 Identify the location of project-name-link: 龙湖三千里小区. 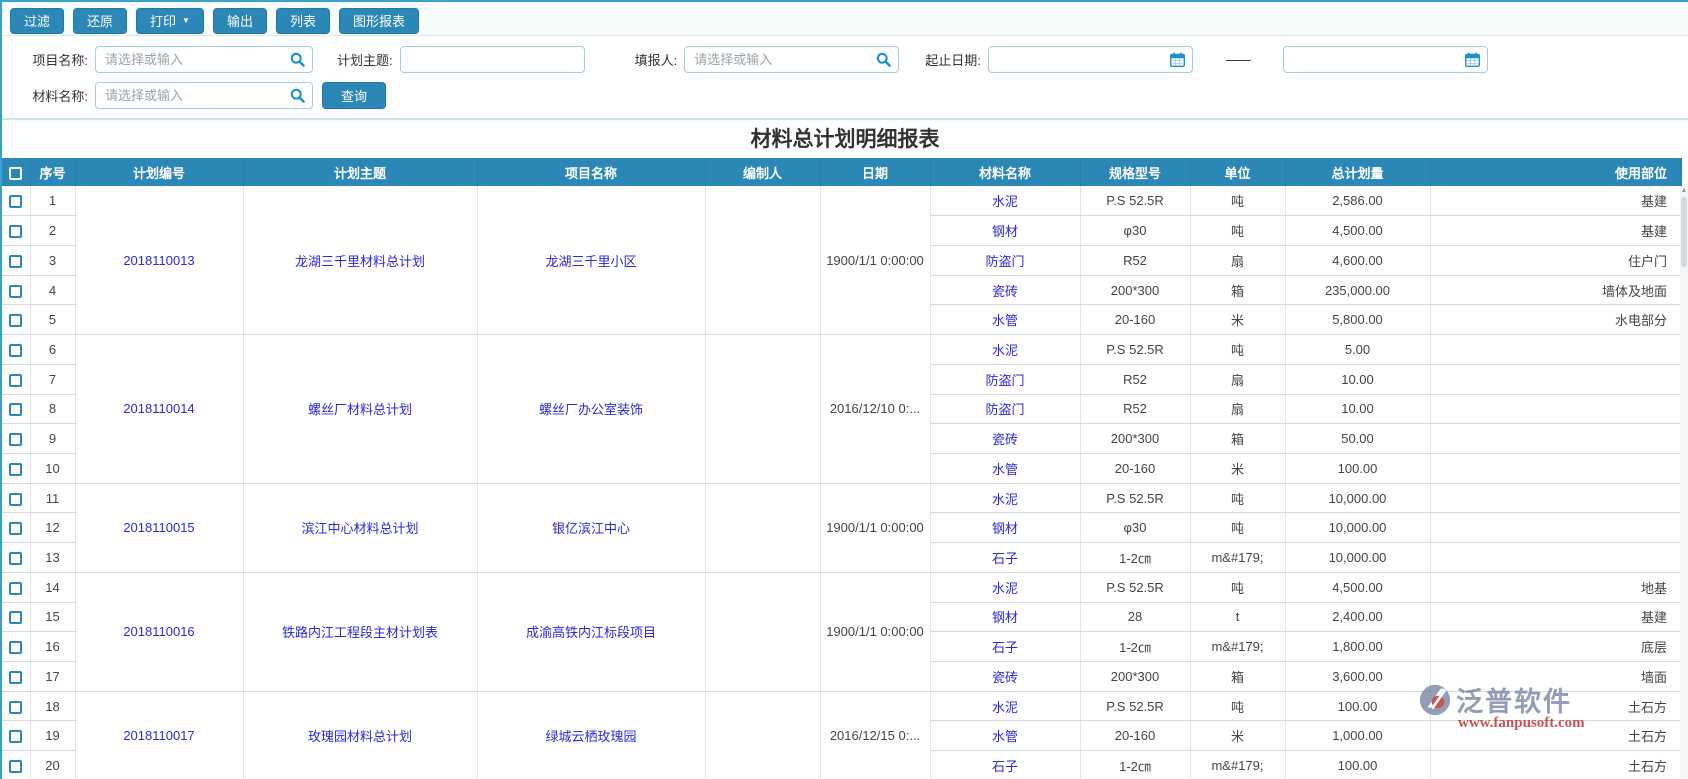
(591, 261).